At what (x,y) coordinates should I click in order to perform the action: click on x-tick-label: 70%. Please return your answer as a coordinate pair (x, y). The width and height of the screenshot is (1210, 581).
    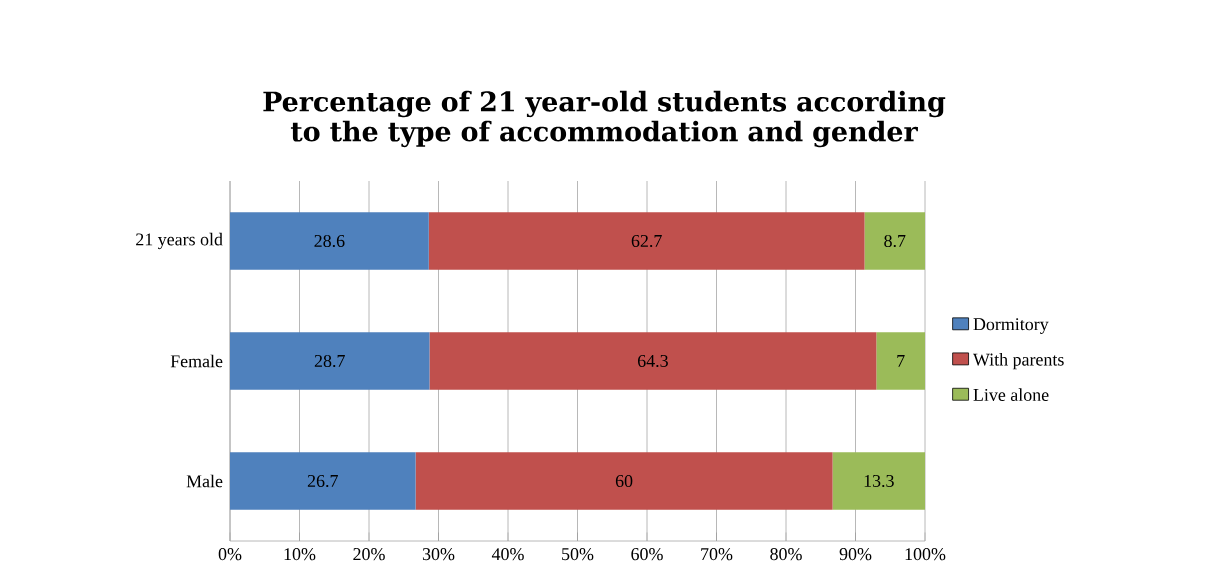
    Looking at the image, I should click on (717, 554).